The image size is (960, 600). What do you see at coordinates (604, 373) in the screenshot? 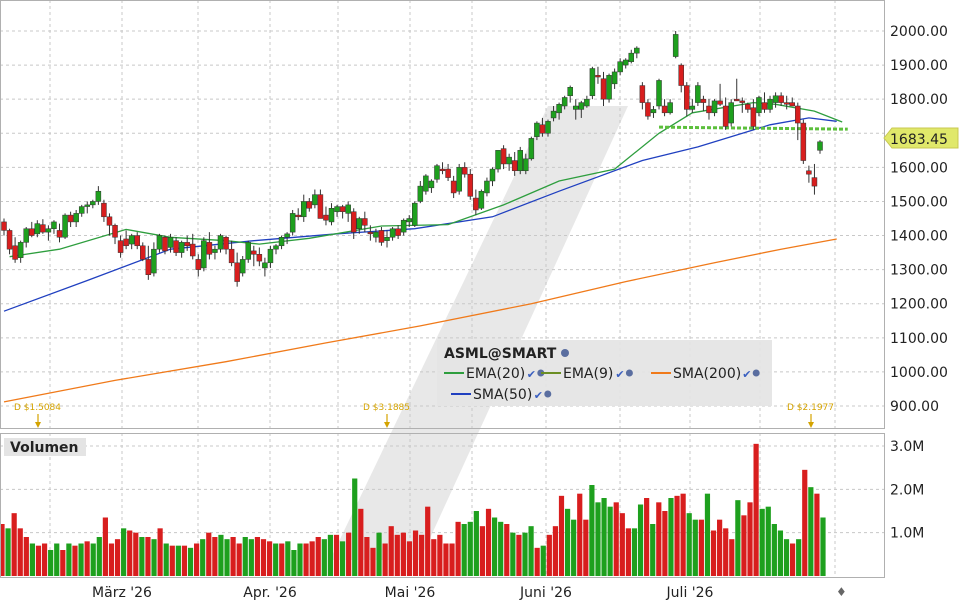
I see `legend-box` at bounding box center [604, 373].